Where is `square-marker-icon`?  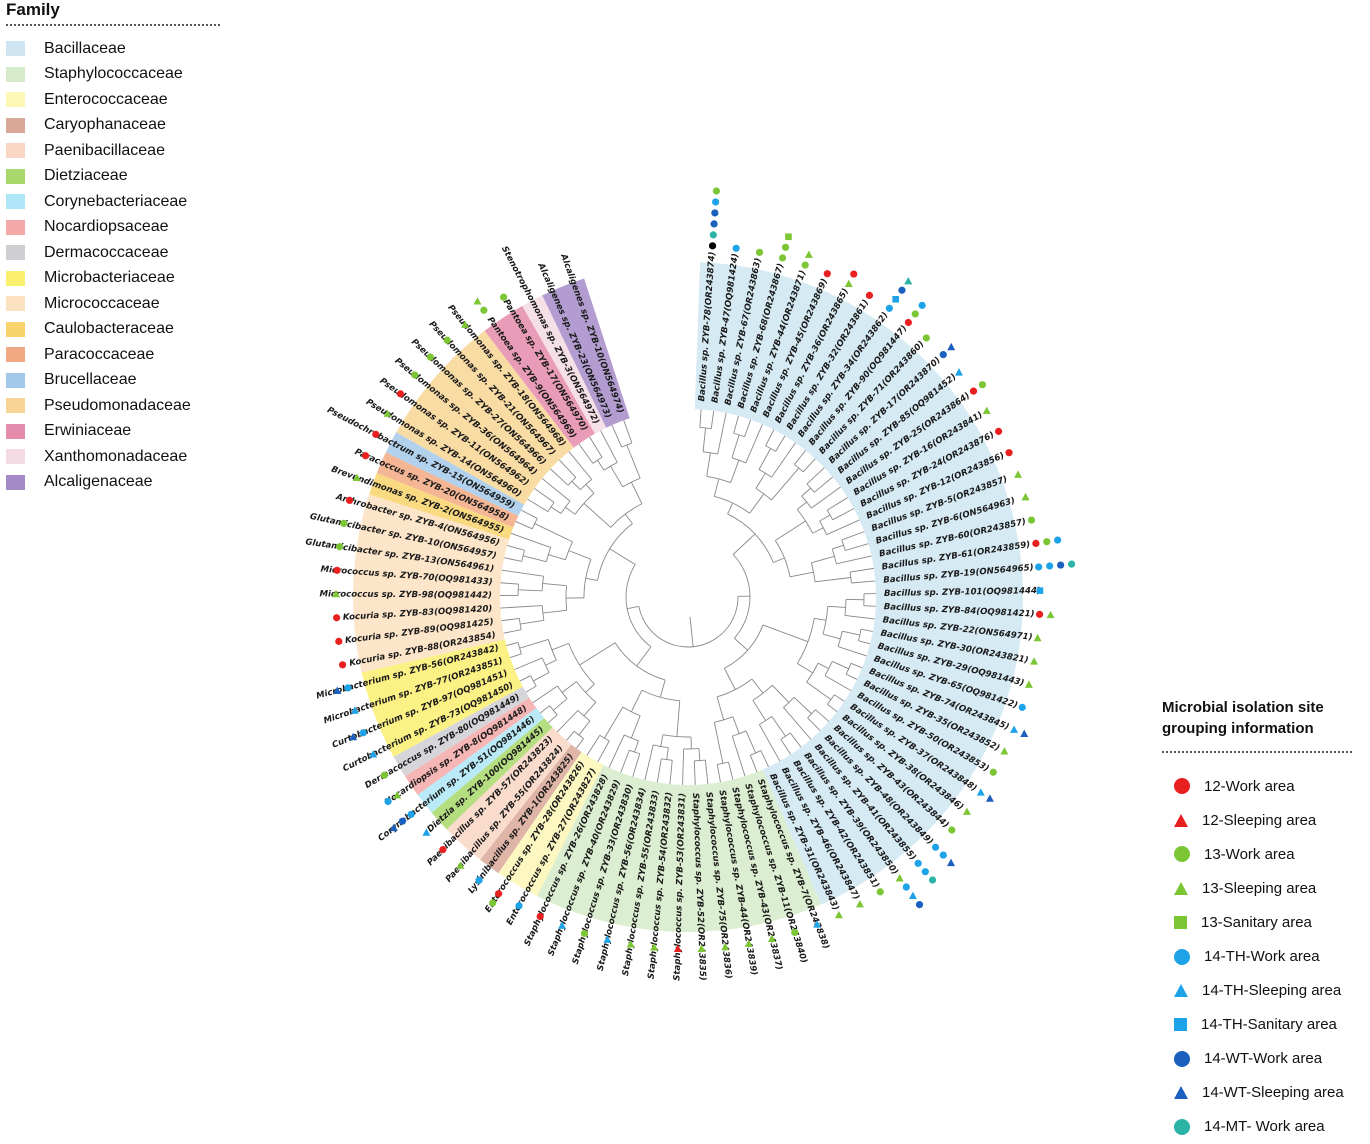
square-marker-icon is located at coordinates (1180, 922).